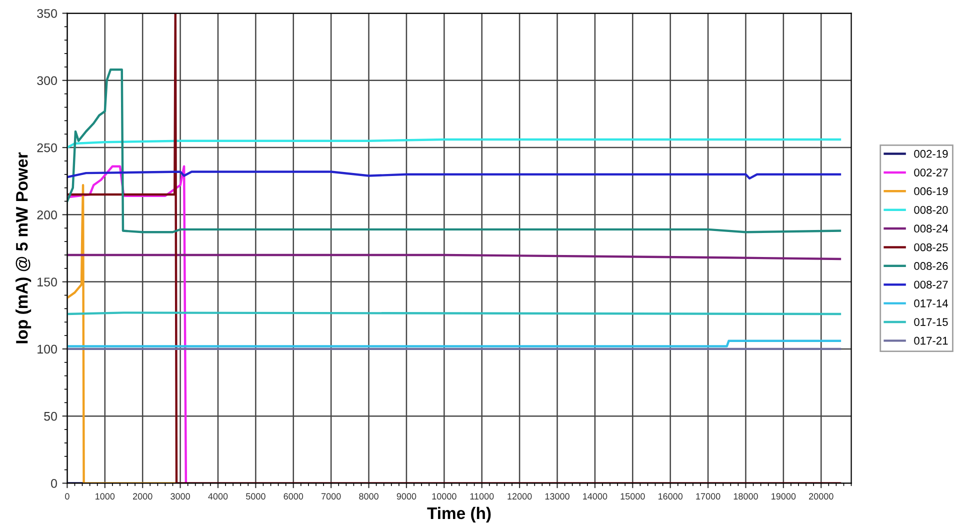 The height and width of the screenshot is (531, 974). I want to click on x-tick-label: 5000, so click(256, 496).